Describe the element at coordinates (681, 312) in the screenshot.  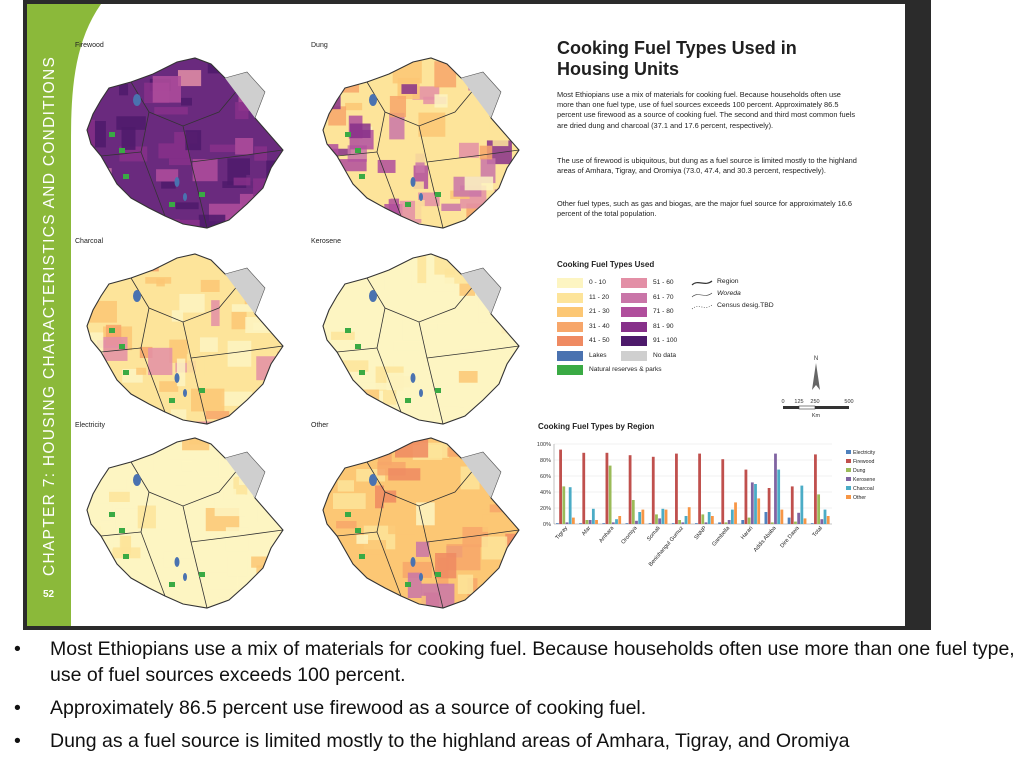
I see `legend-item: 71 - 80` at that location.